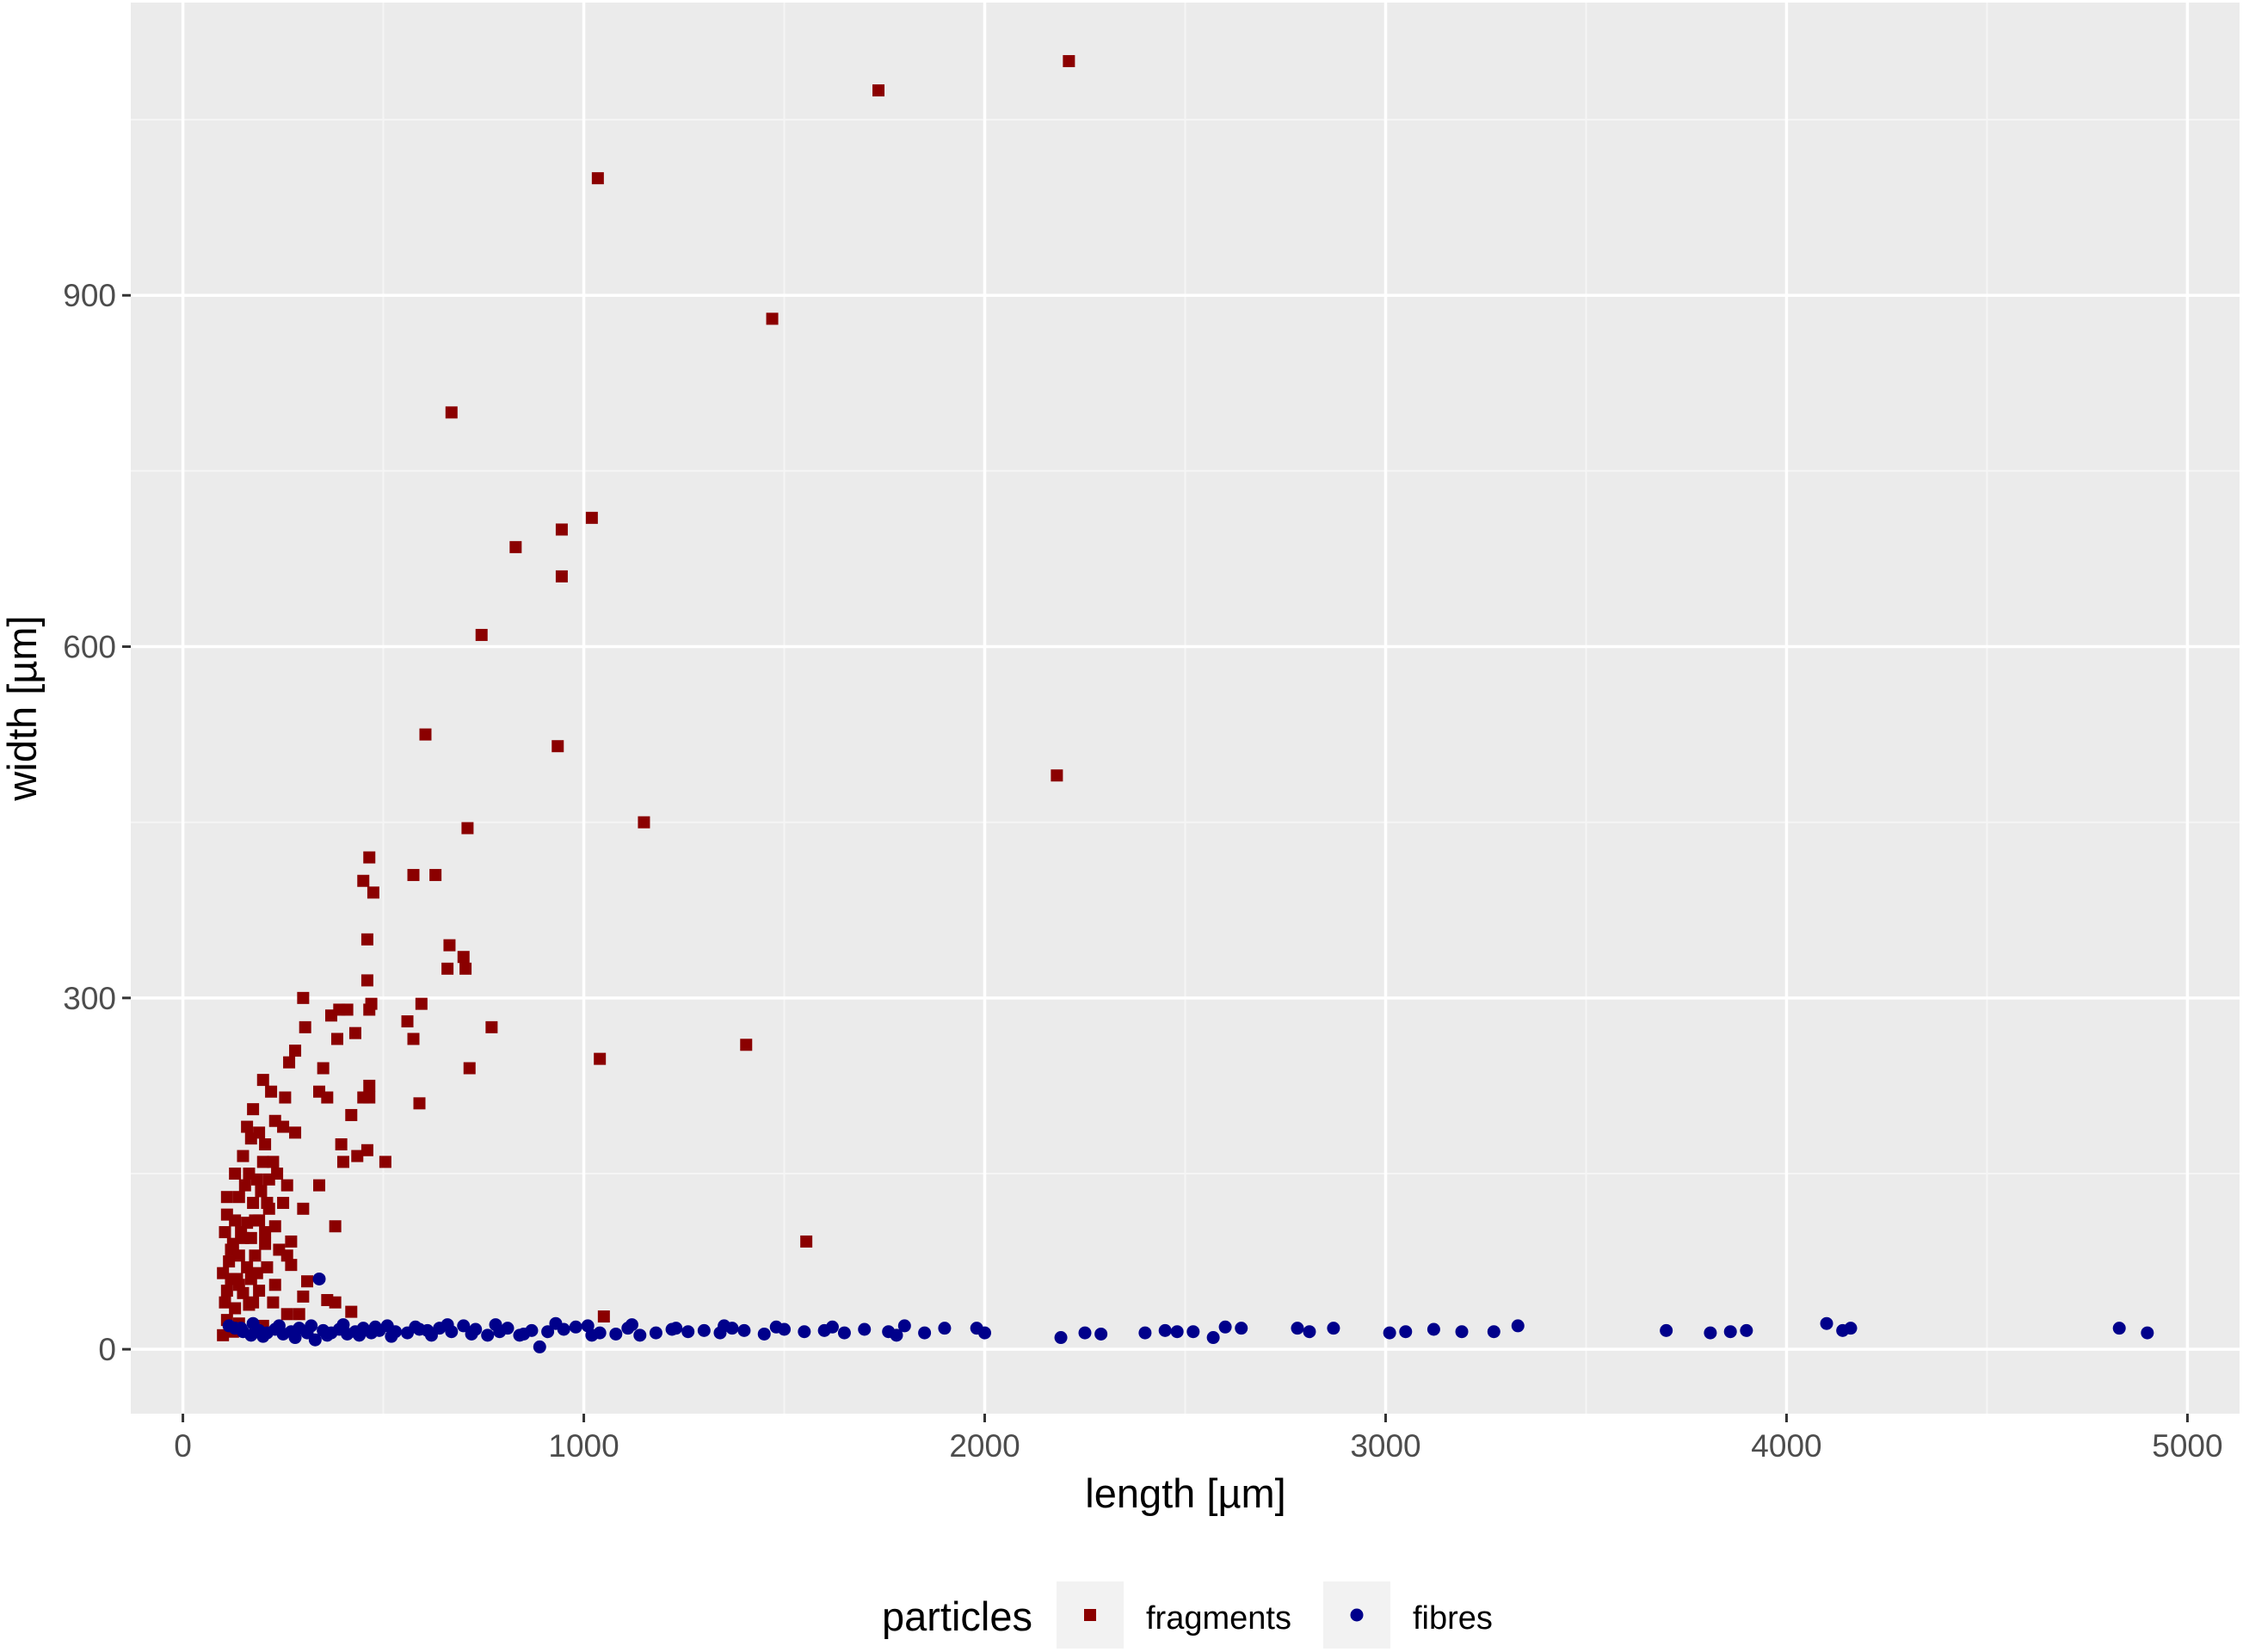  I want to click on y-tick-label: 0, so click(107, 1349).